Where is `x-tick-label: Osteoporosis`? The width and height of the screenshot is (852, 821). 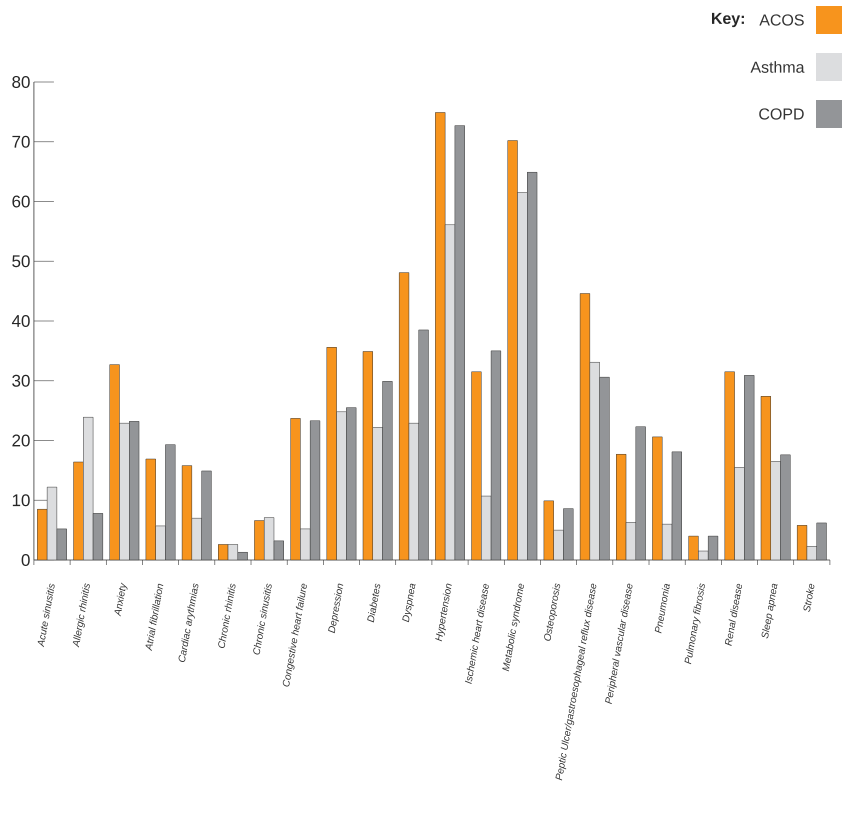 x-tick-label: Osteoporosis is located at coordinates (552, 612).